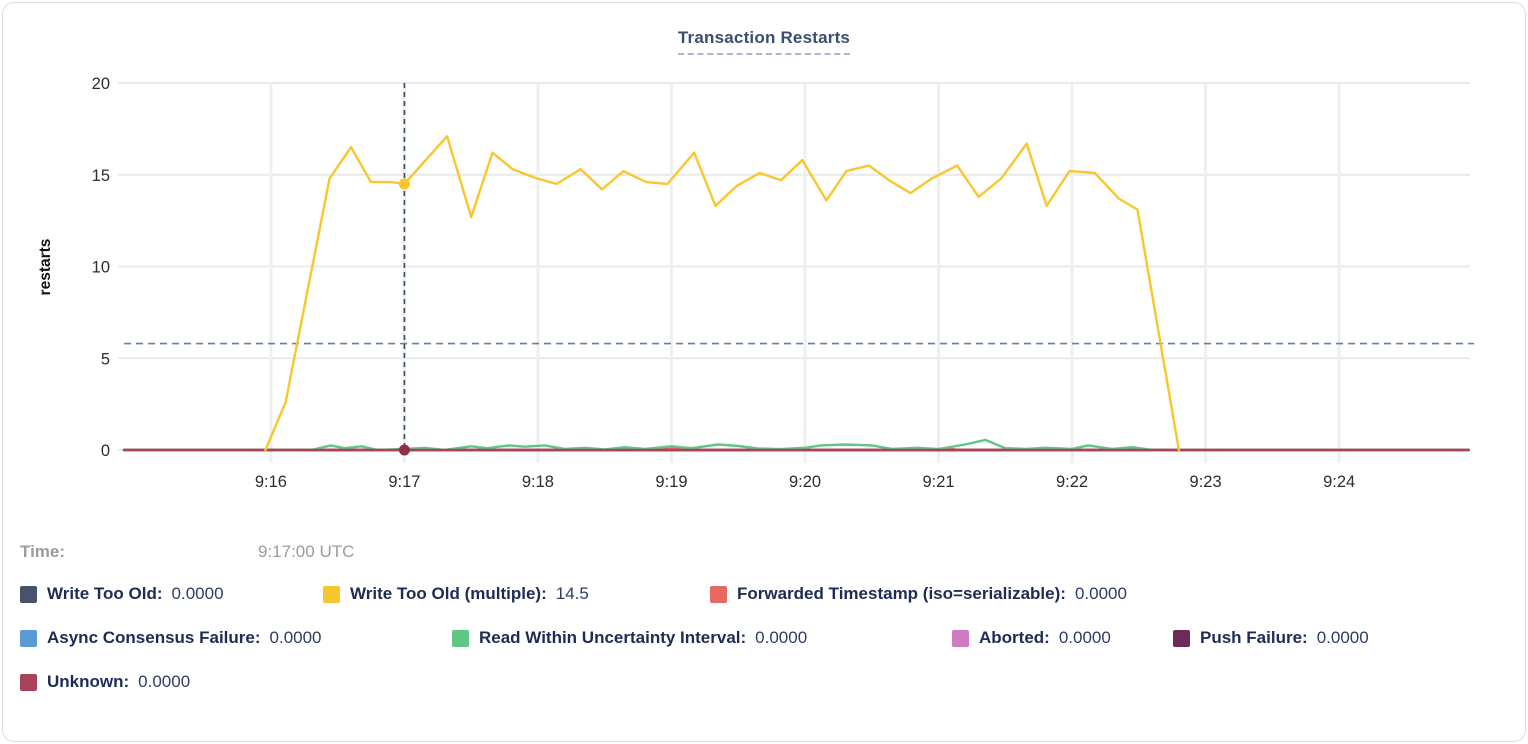 The image size is (1528, 744). Describe the element at coordinates (101, 176) in the screenshot. I see `svg-text: 15` at that location.